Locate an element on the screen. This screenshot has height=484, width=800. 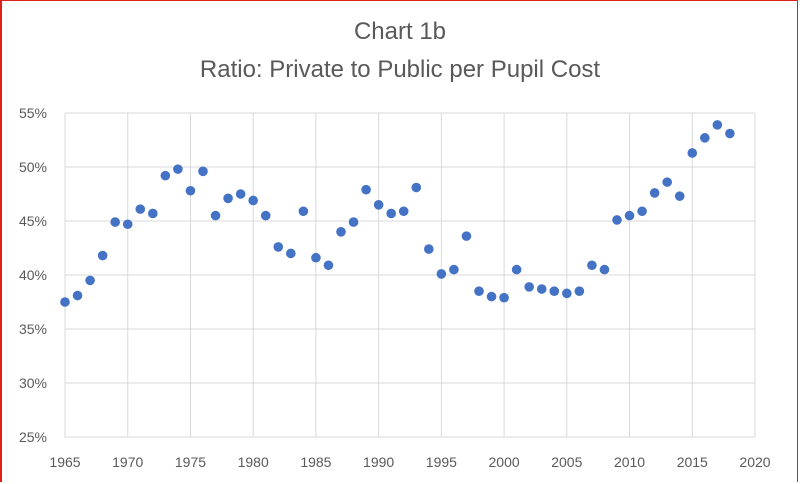
x-tick-label: 2000 is located at coordinates (504, 462).